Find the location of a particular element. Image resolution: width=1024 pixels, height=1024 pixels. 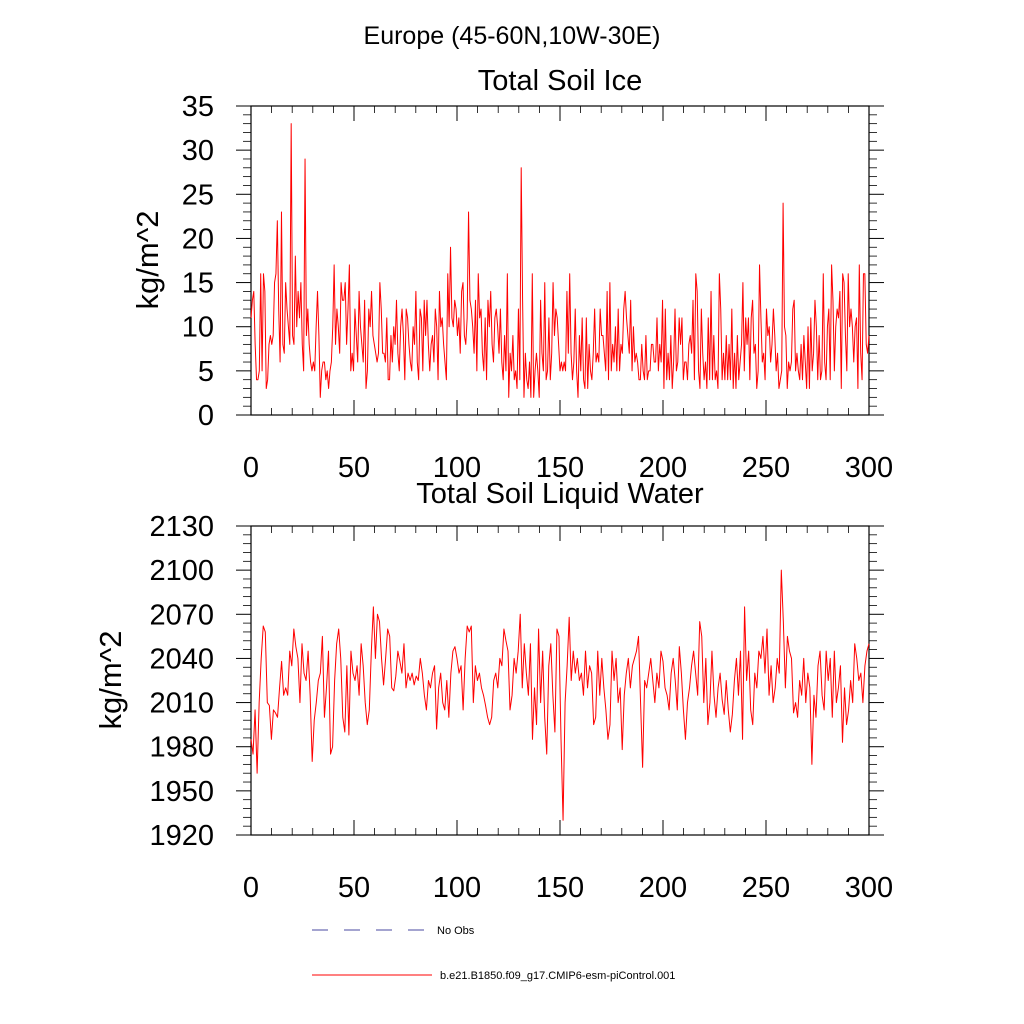

plot-area is located at coordinates (560, 695).